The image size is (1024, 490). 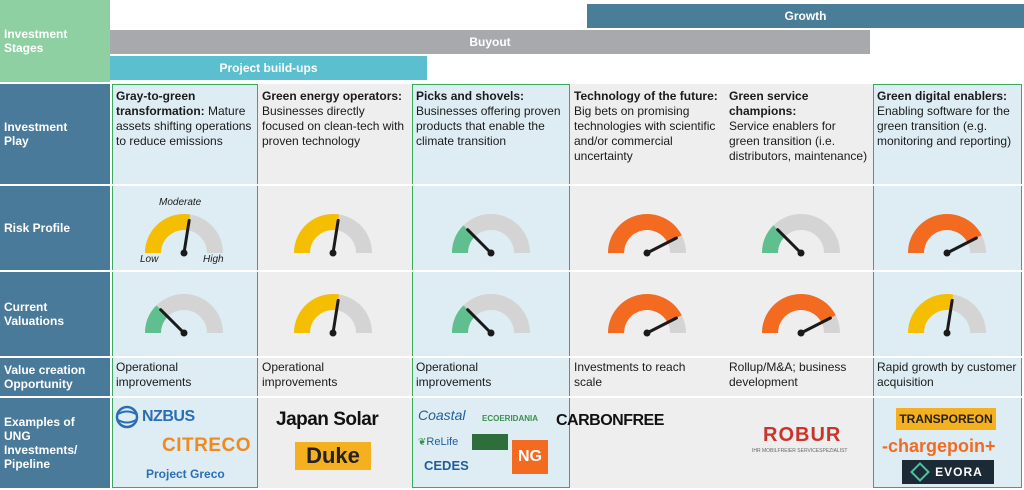 I want to click on evora-diamond-icon, so click(x=920, y=472).